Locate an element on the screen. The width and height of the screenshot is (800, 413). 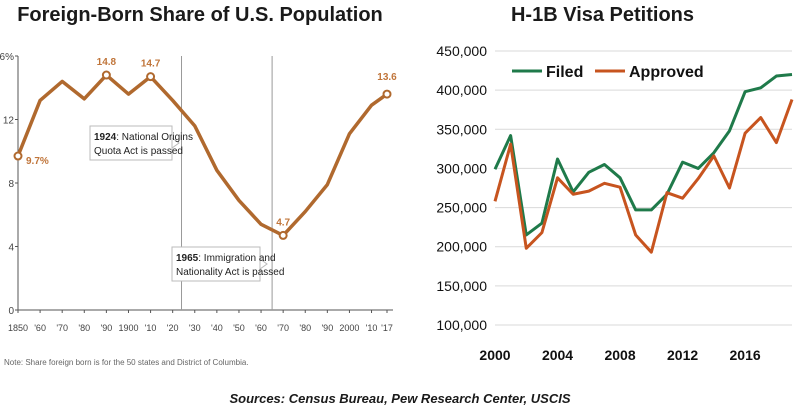
y-tick-label: 8 is located at coordinates (11, 184).